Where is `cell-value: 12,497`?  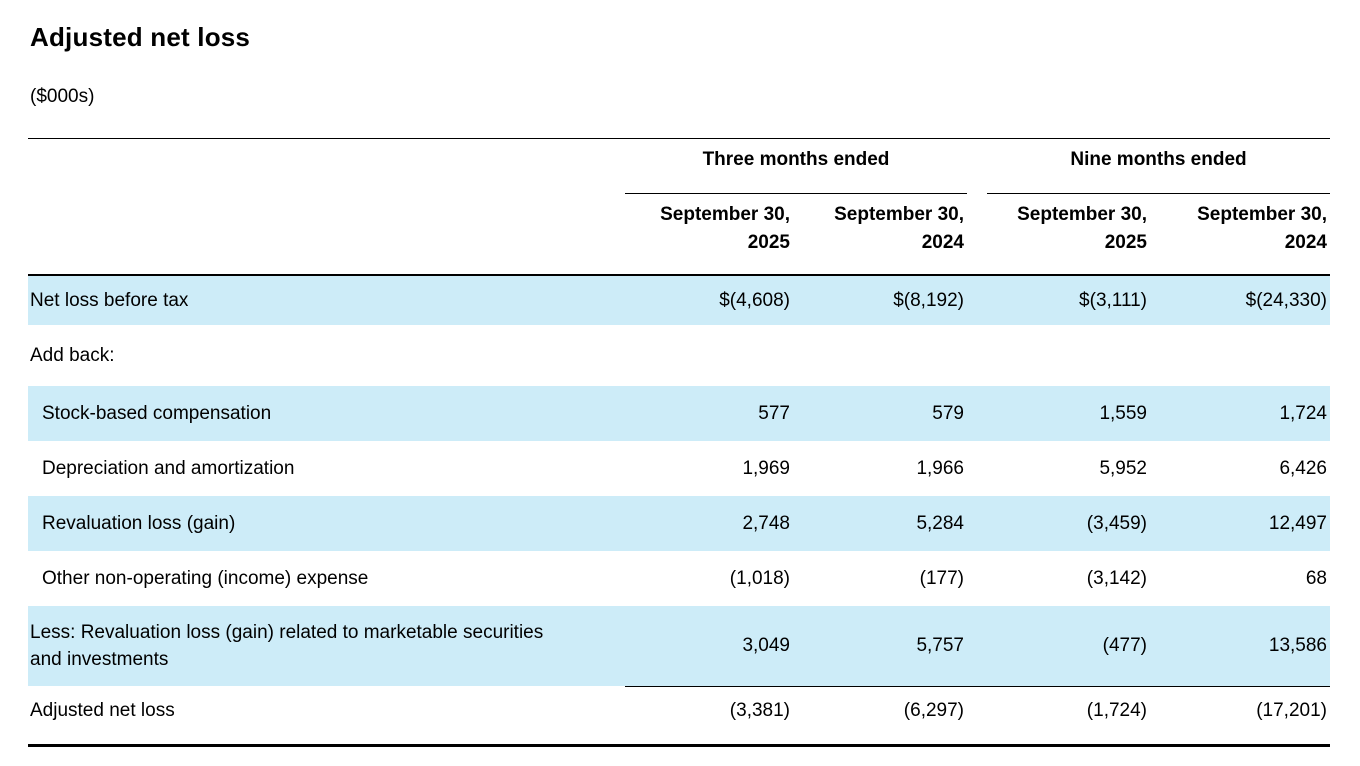
cell-value: 12,497 is located at coordinates (1297, 523).